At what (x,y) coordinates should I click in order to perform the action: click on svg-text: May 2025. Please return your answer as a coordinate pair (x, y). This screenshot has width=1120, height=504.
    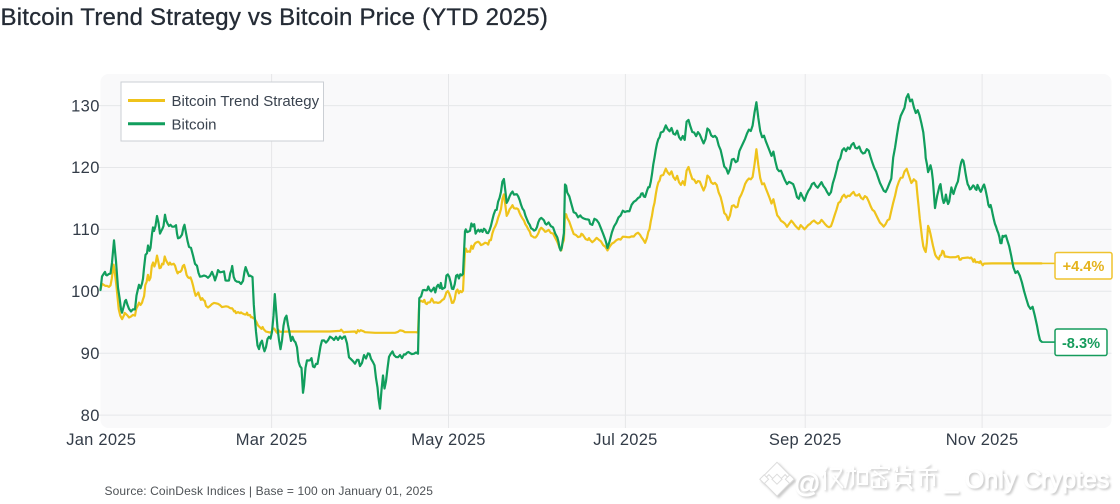
    Looking at the image, I should click on (448, 440).